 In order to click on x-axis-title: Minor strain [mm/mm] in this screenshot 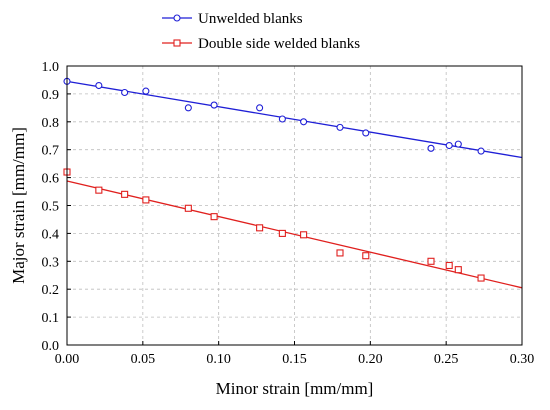, I will do `click(295, 388)`.